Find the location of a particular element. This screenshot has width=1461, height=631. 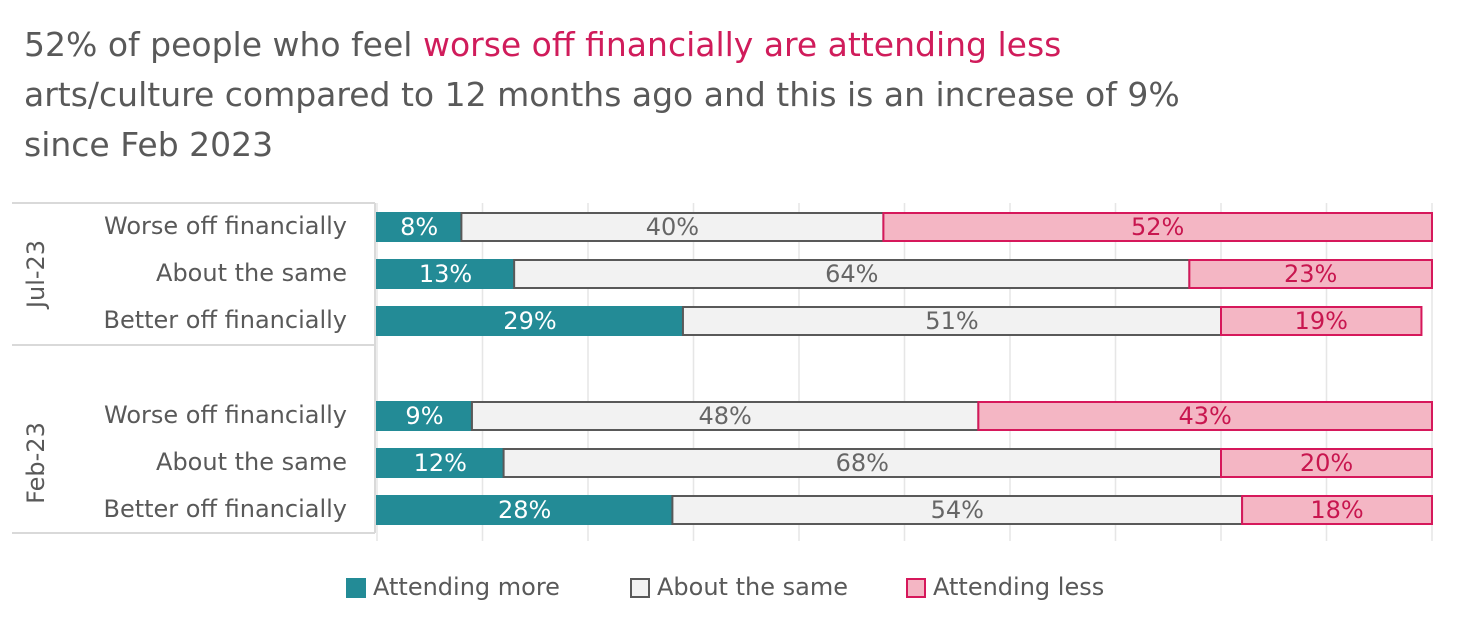

value-label: 20% is located at coordinates (1326, 463).